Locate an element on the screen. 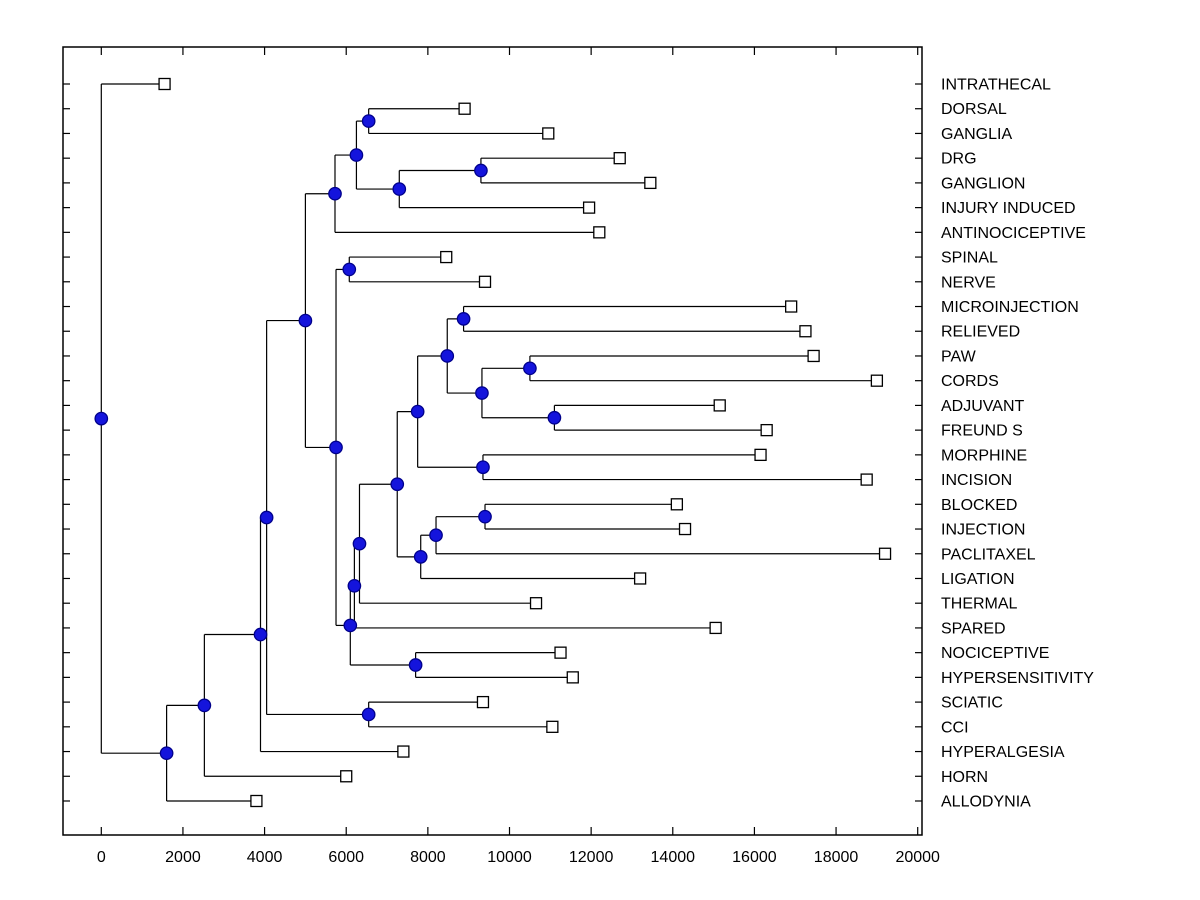  leaf-label: CORDS is located at coordinates (970, 381).